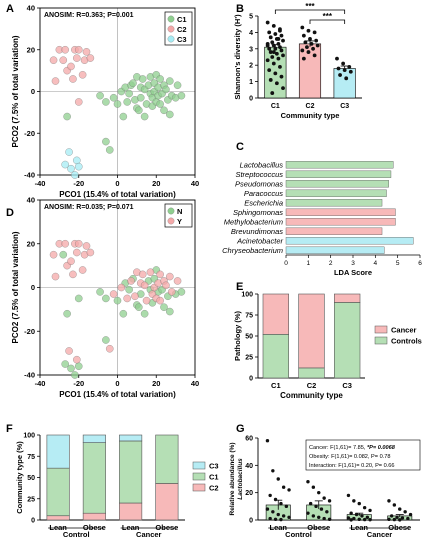 Image resolution: width=432 pixels, height=550 pixels. I want to click on x-axis-title: PCO1 (15.4% of total variation), so click(117, 194).